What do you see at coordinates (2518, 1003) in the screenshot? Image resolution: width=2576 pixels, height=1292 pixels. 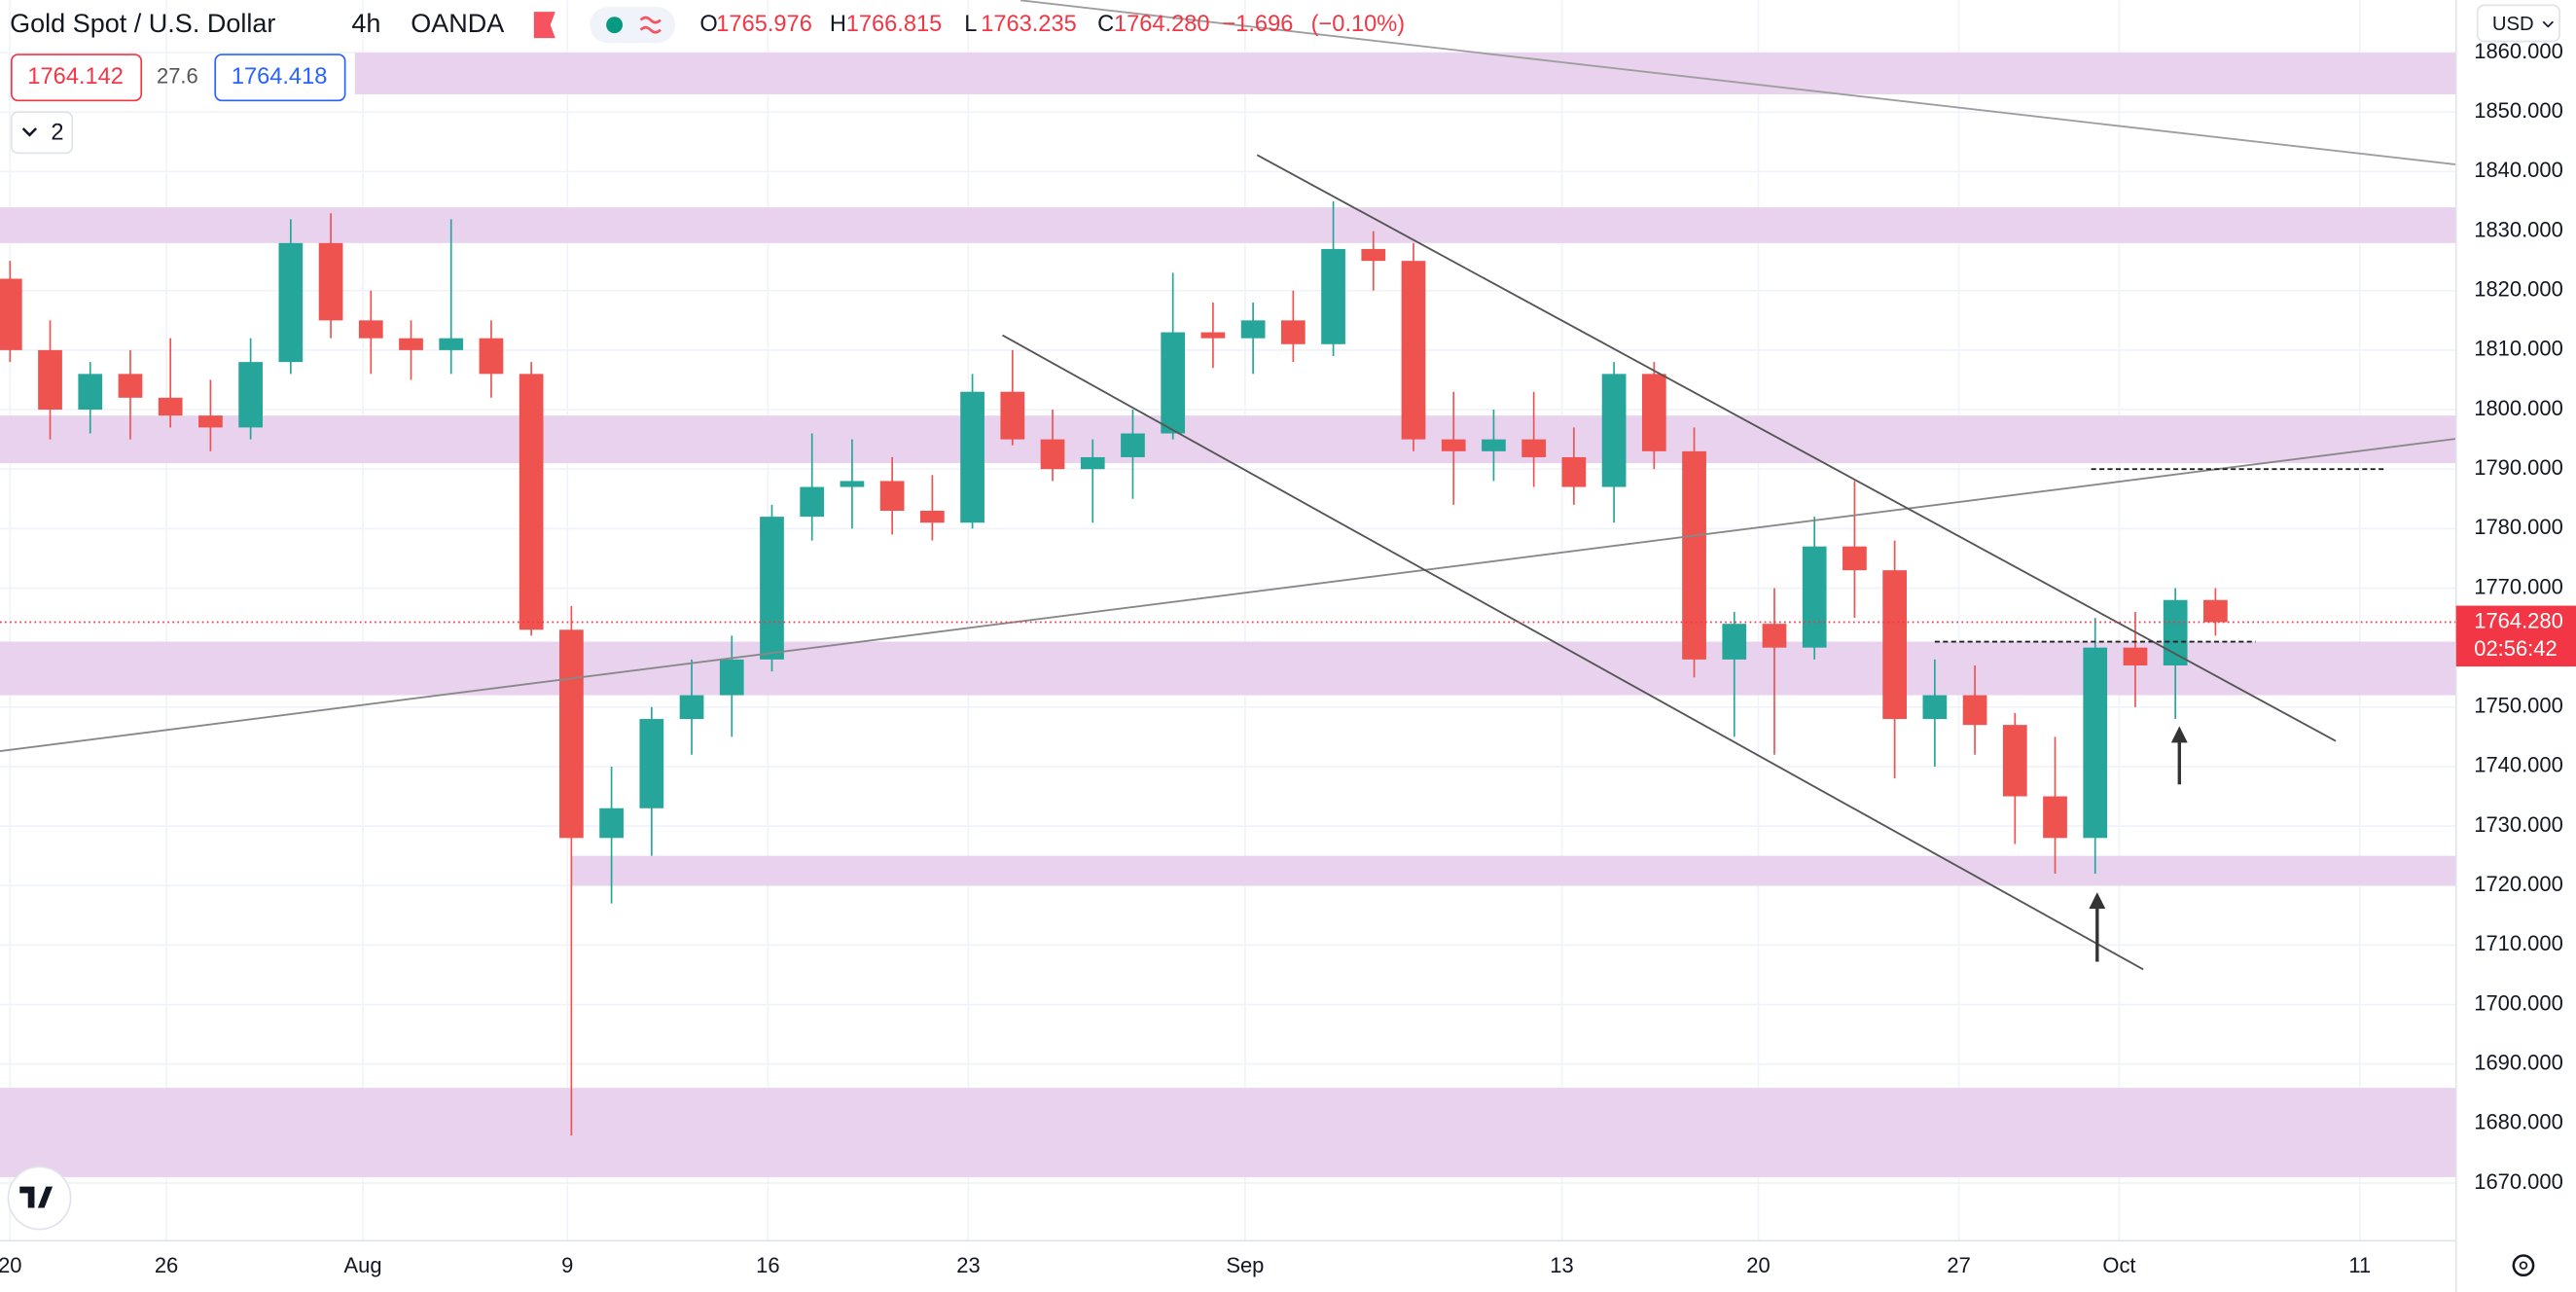 I see `y-tick-label: 1700.000` at bounding box center [2518, 1003].